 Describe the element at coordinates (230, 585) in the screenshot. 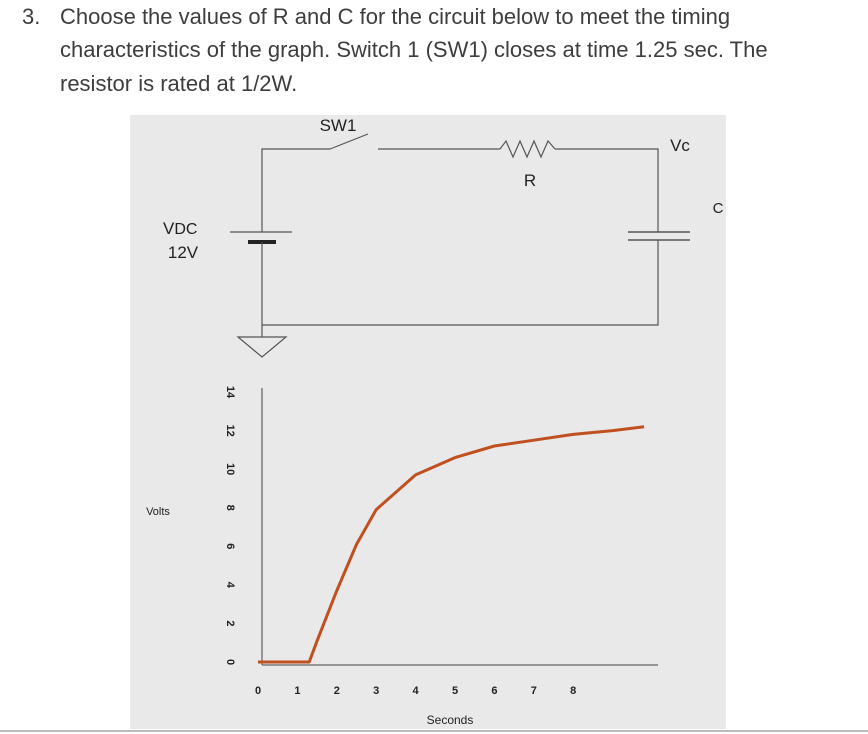

I see `y-tick-label: 4` at that location.